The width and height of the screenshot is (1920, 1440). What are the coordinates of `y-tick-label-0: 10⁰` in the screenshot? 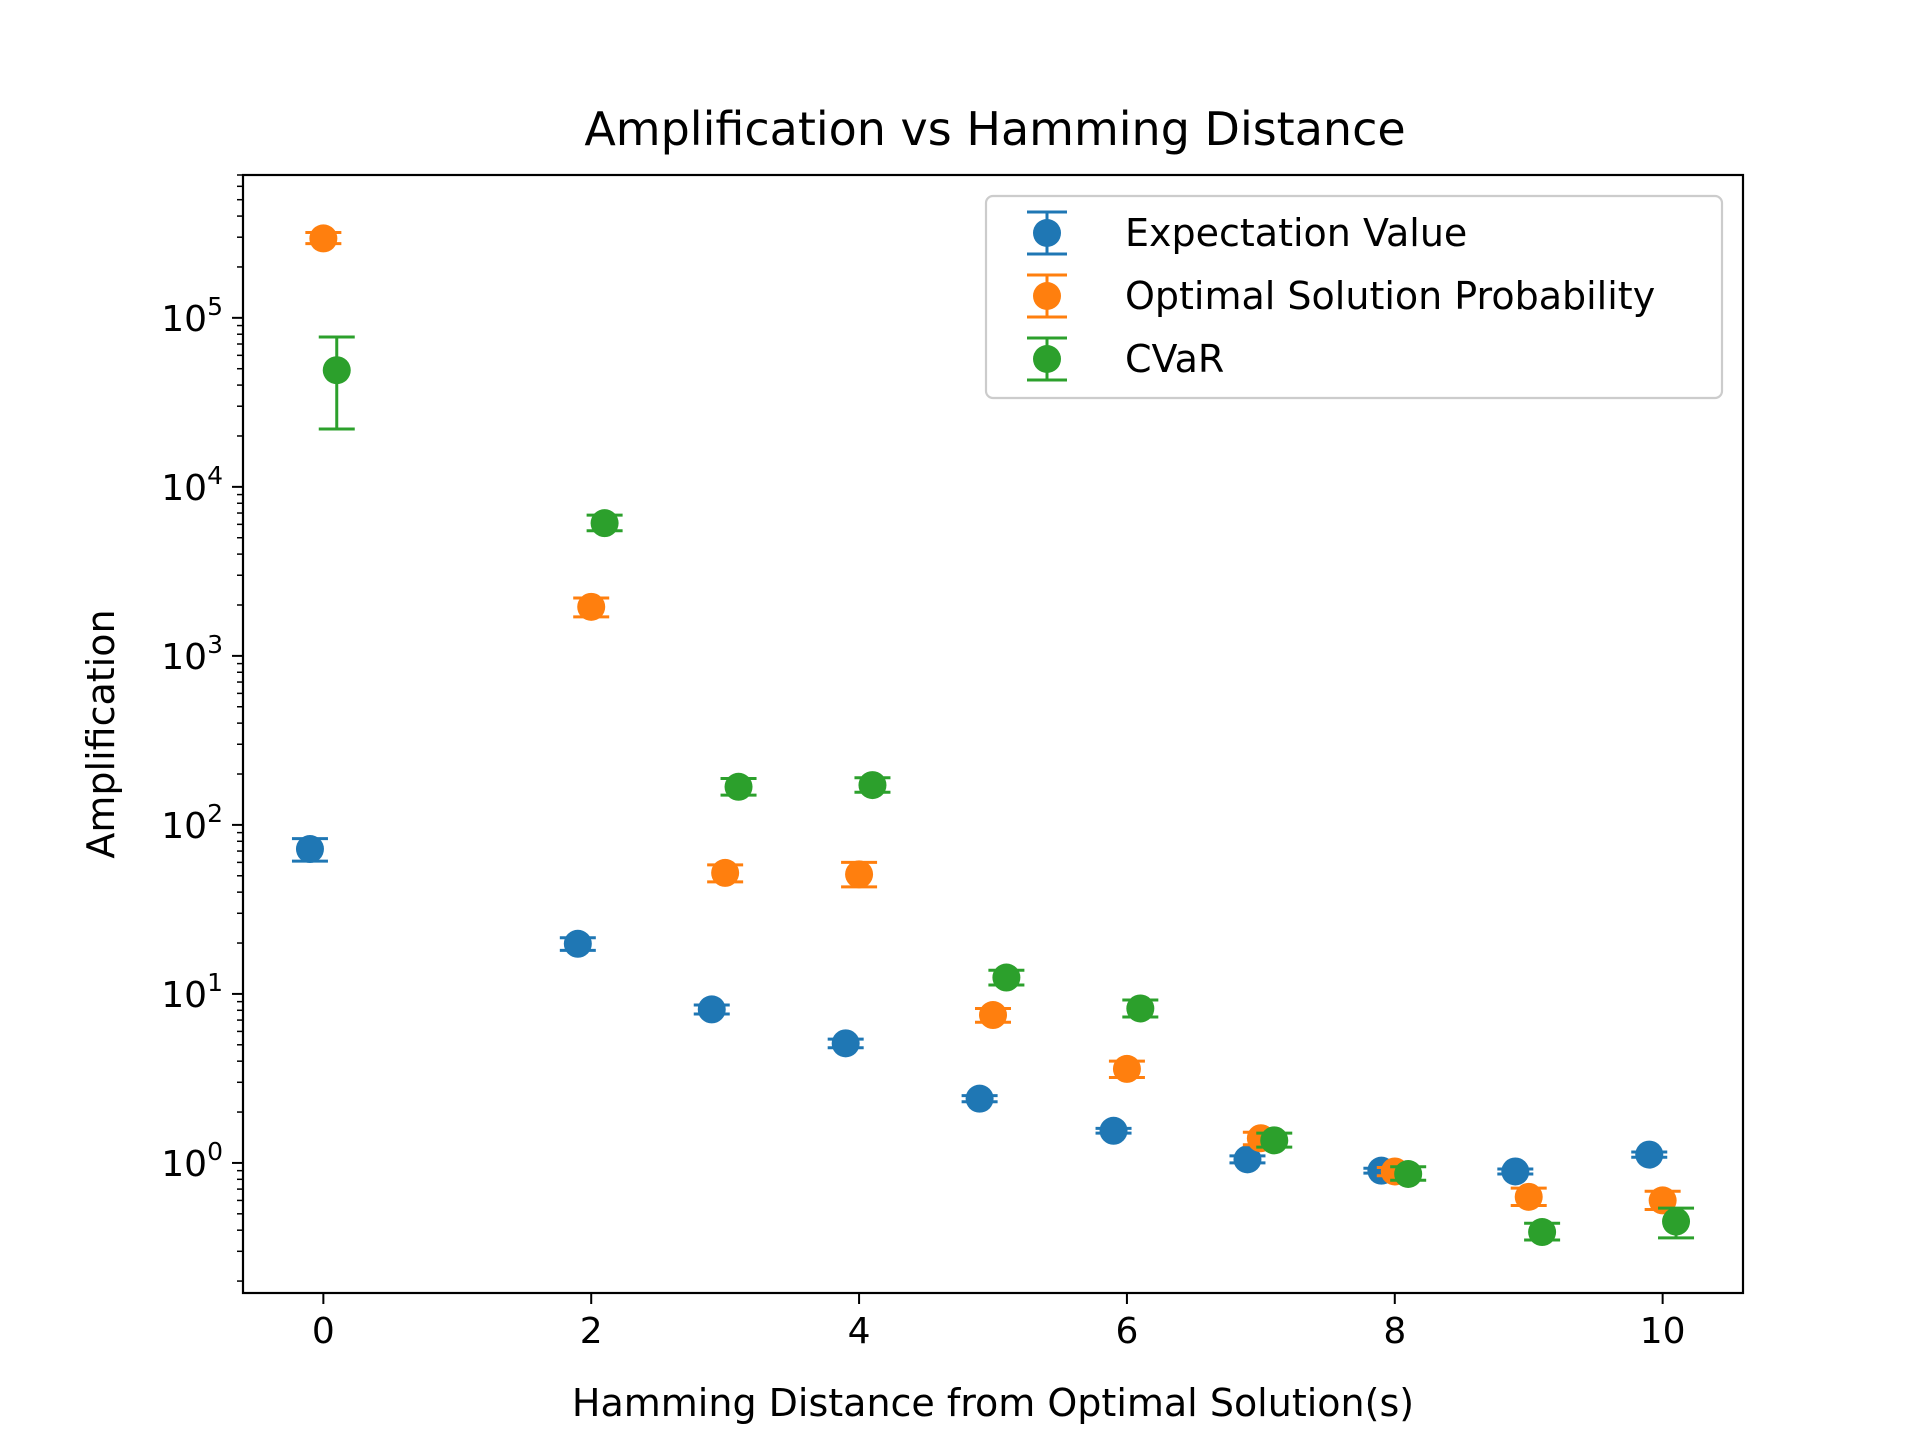 It's located at (192, 1161).